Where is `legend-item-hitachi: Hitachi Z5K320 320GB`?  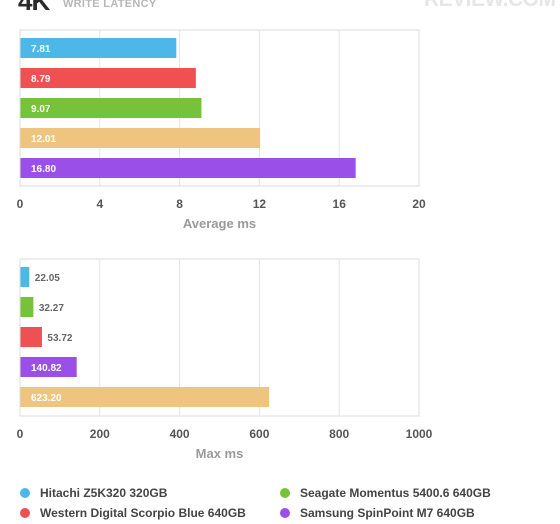 legend-item-hitachi: Hitachi Z5K320 320GB is located at coordinates (93, 495).